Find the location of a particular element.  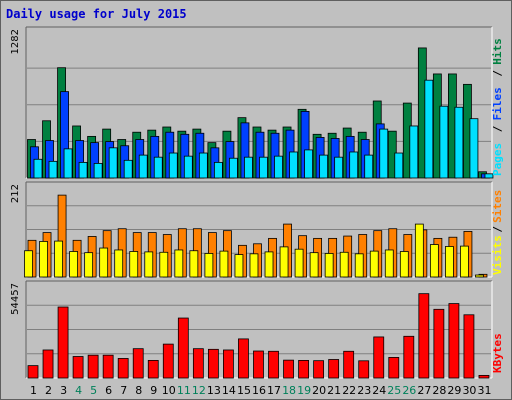

x-tick-label-day-23: 23 is located at coordinates (364, 390).